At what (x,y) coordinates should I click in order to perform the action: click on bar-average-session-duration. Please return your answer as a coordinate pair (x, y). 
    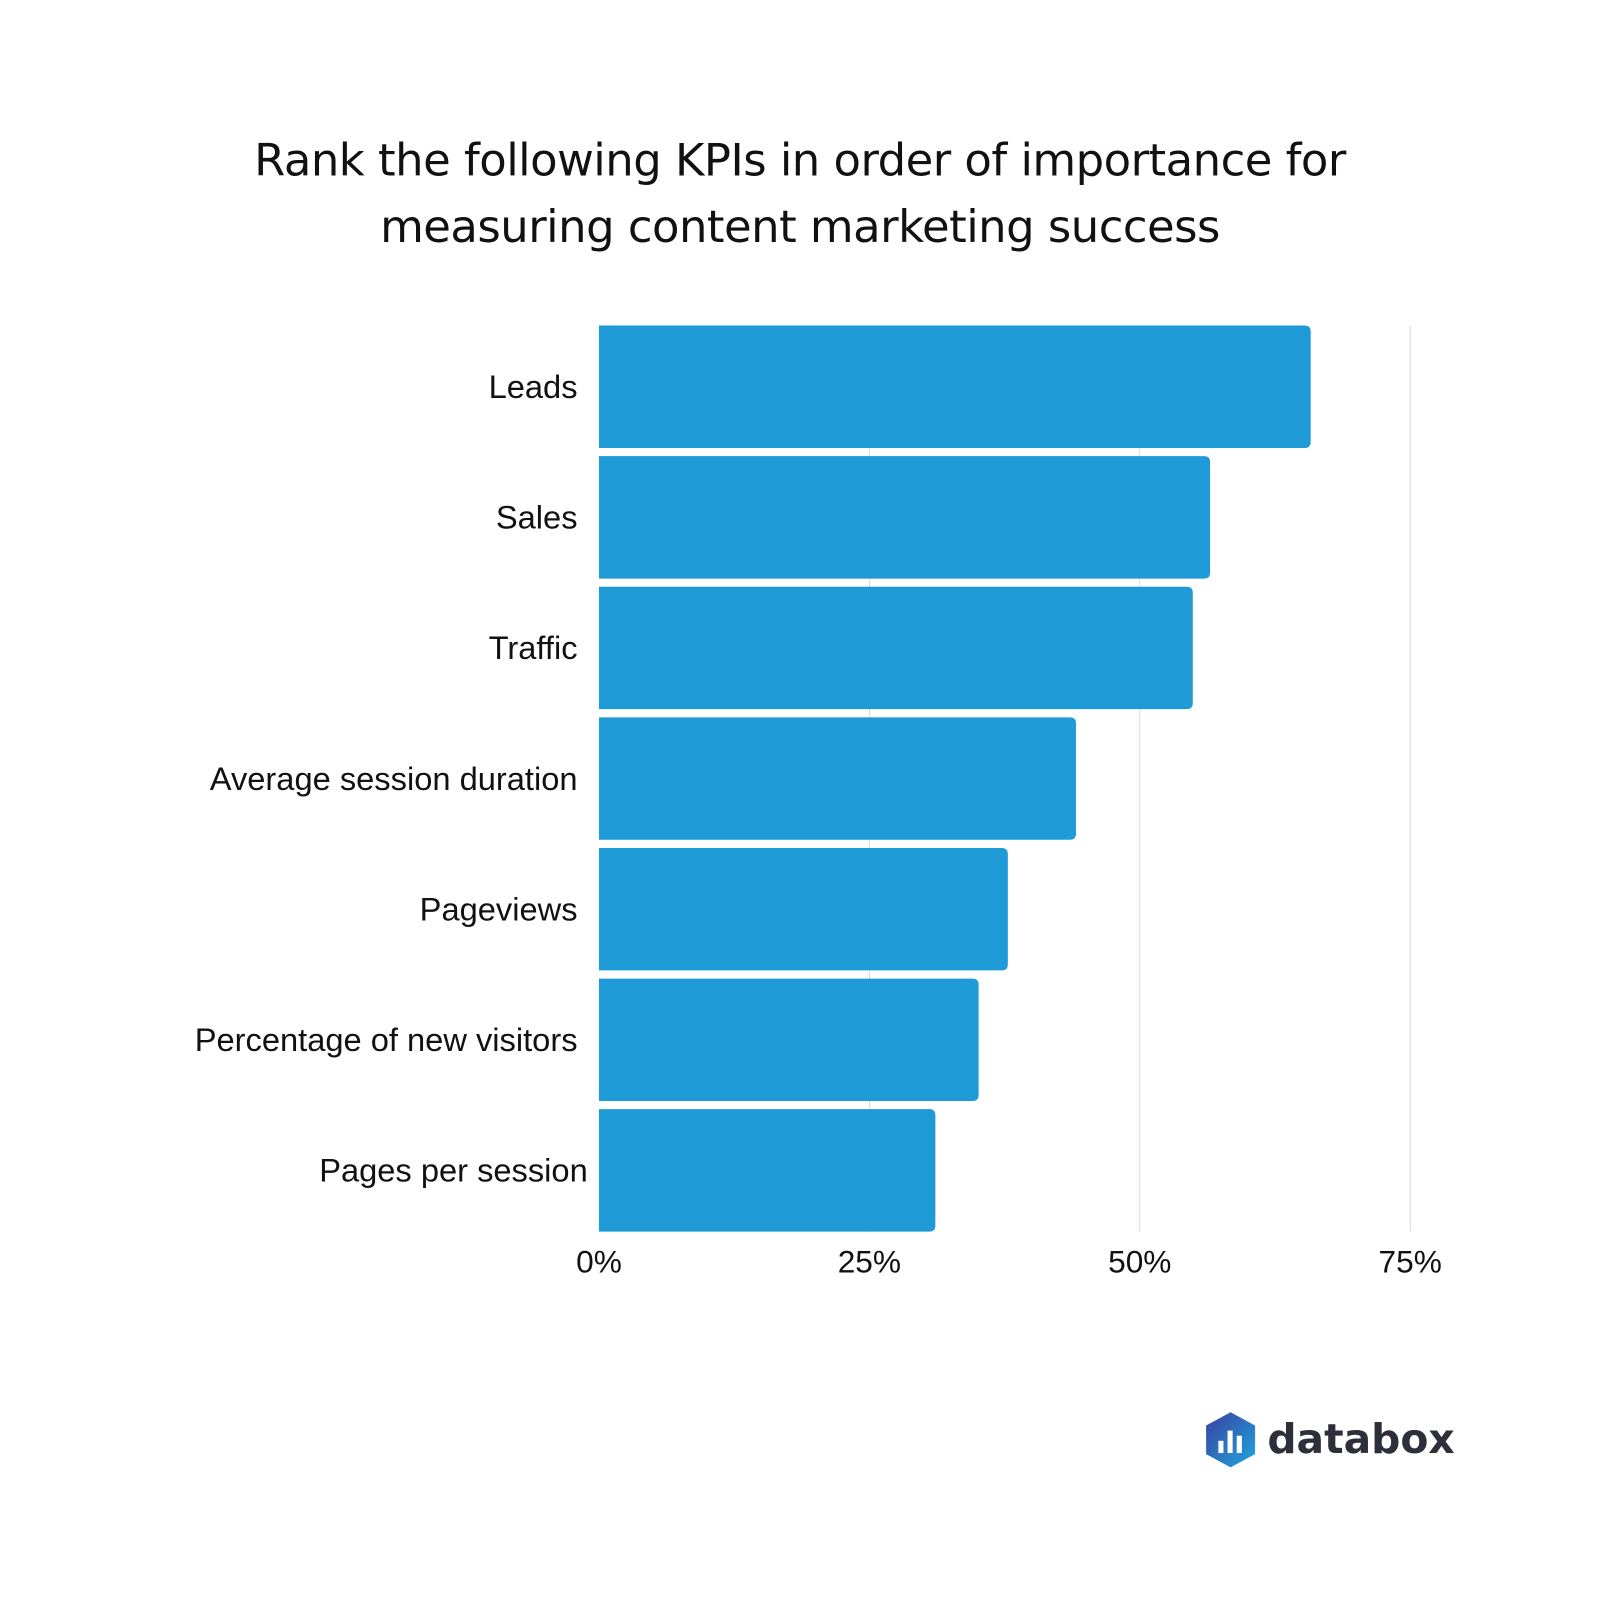
    Looking at the image, I should click on (837, 778).